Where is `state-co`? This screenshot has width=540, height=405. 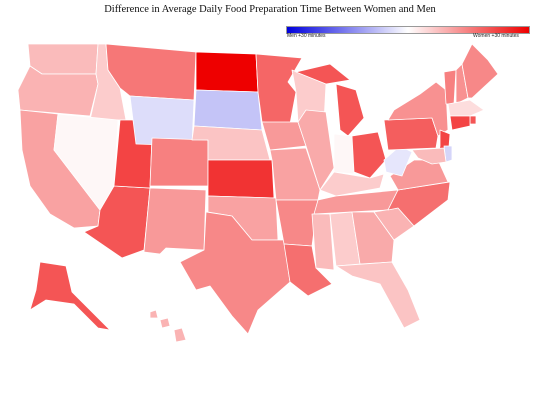 state-co is located at coordinates (179, 162).